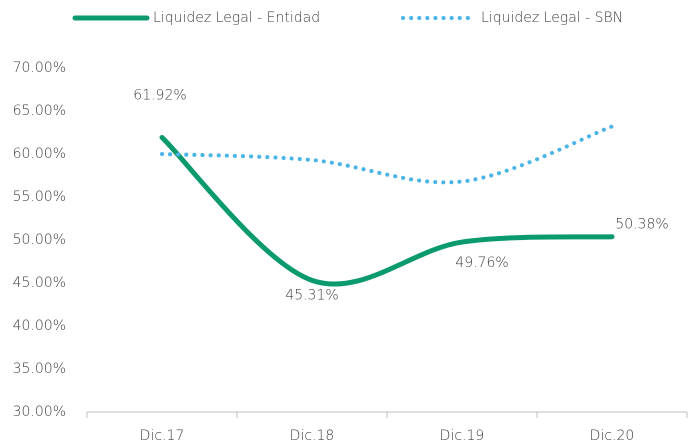  What do you see at coordinates (39, 369) in the screenshot?
I see `y-tick-label: 35.00%` at bounding box center [39, 369].